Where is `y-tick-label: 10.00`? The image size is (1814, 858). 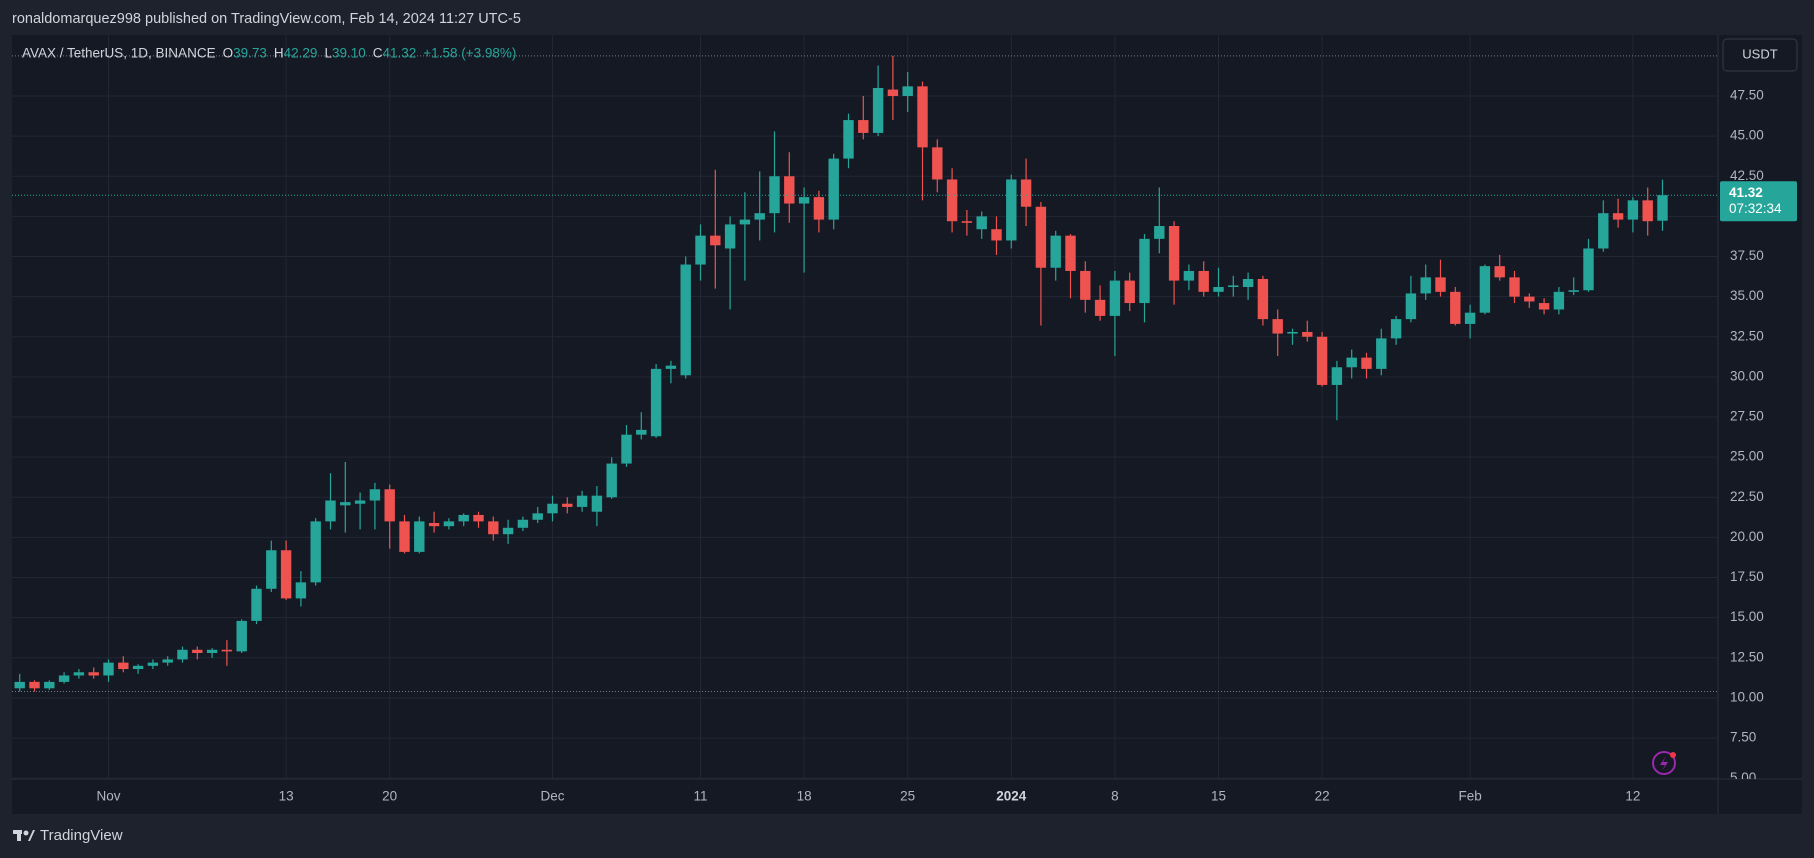 y-tick-label: 10.00 is located at coordinates (1747, 697).